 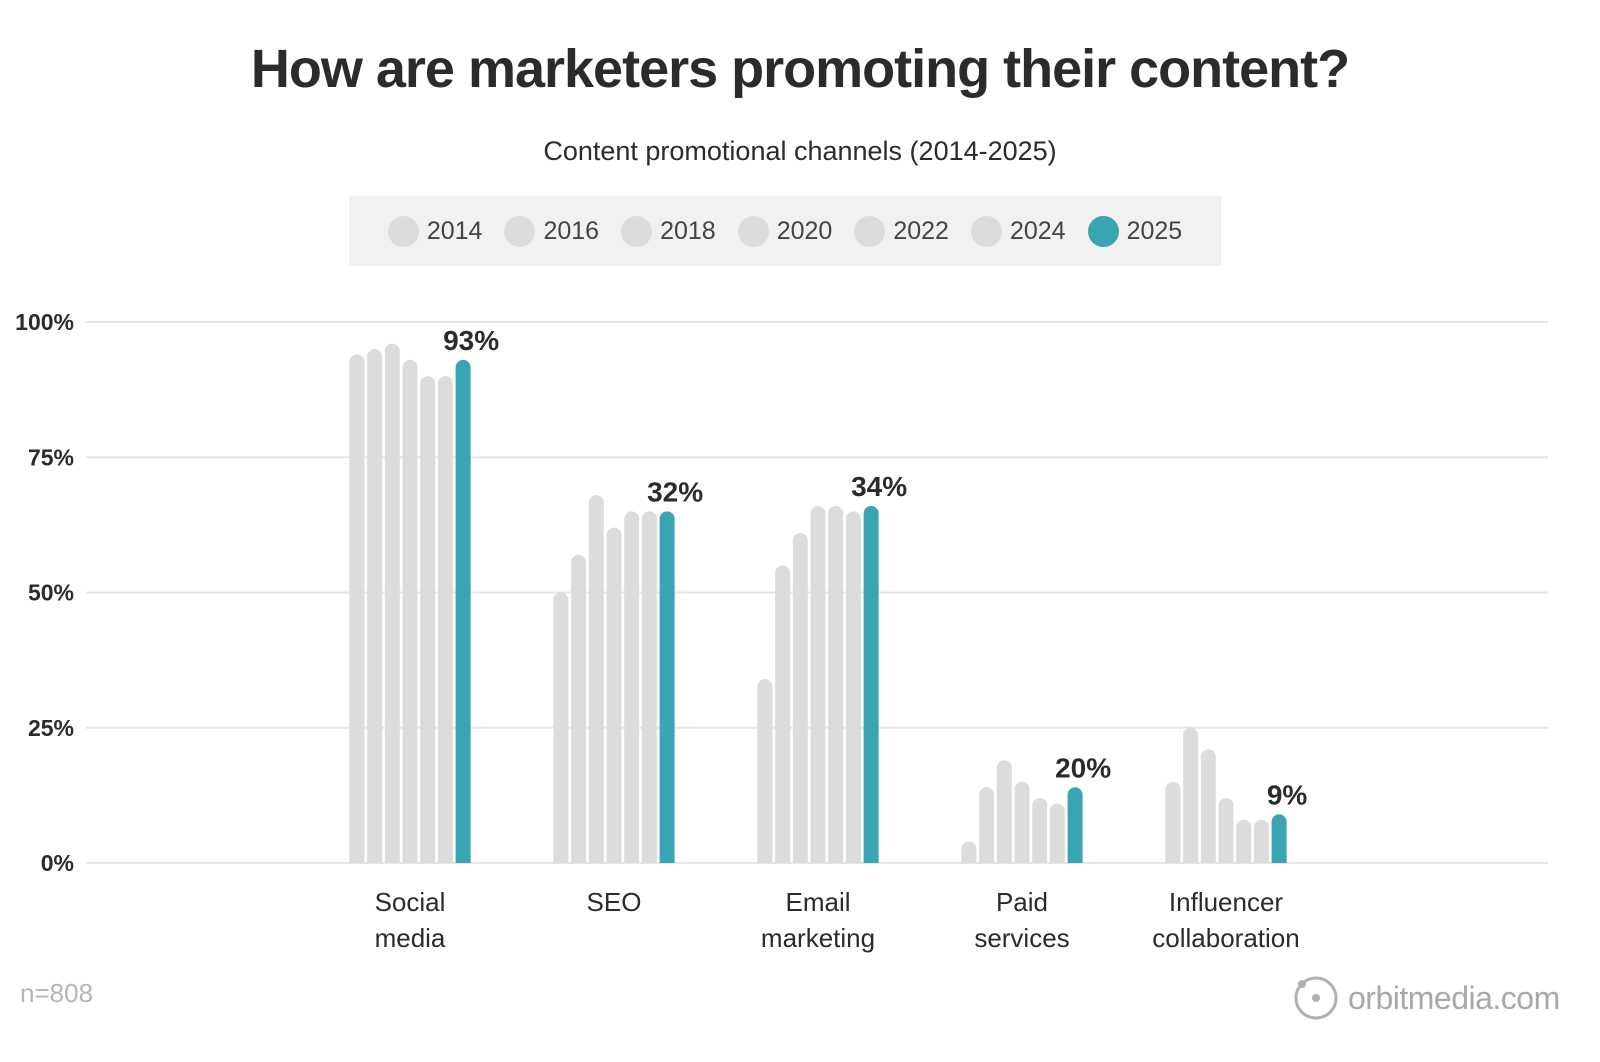 I want to click on y-tick-label: 0%, so click(x=57, y=863).